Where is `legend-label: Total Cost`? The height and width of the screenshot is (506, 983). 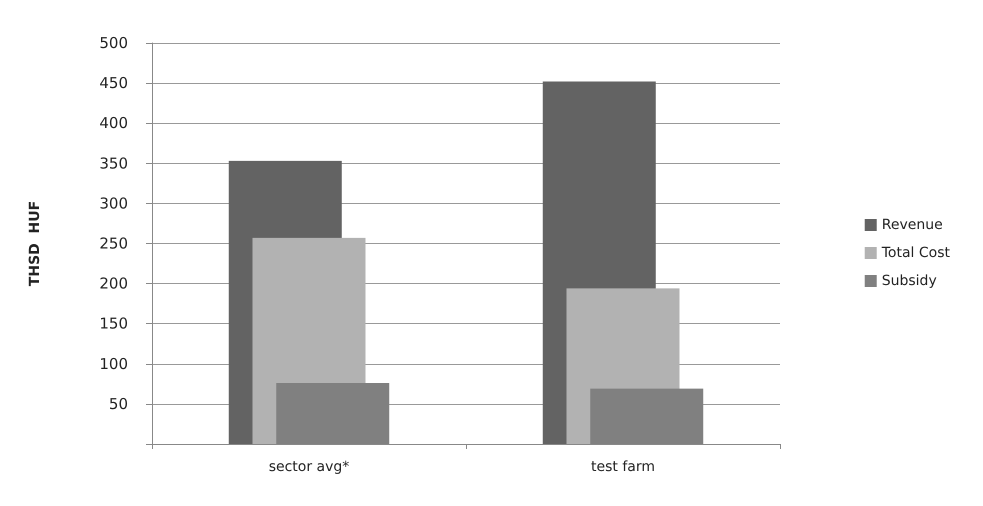 legend-label: Total Cost is located at coordinates (915, 253).